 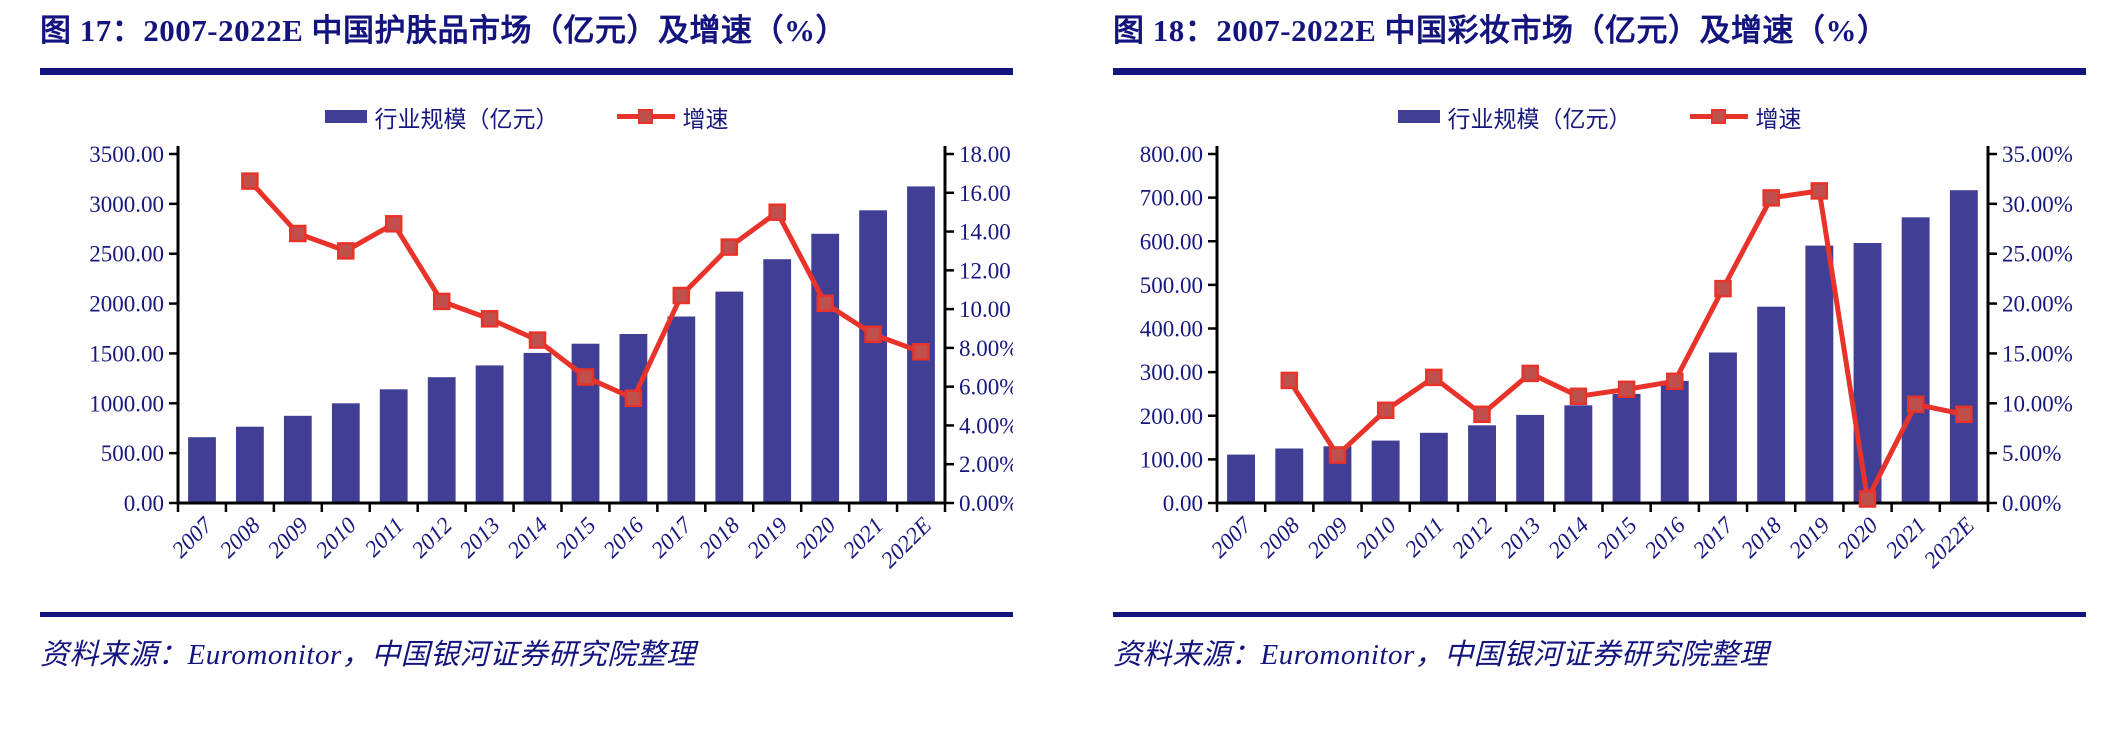 I want to click on growth-marker-2010, so click(x=346, y=250).